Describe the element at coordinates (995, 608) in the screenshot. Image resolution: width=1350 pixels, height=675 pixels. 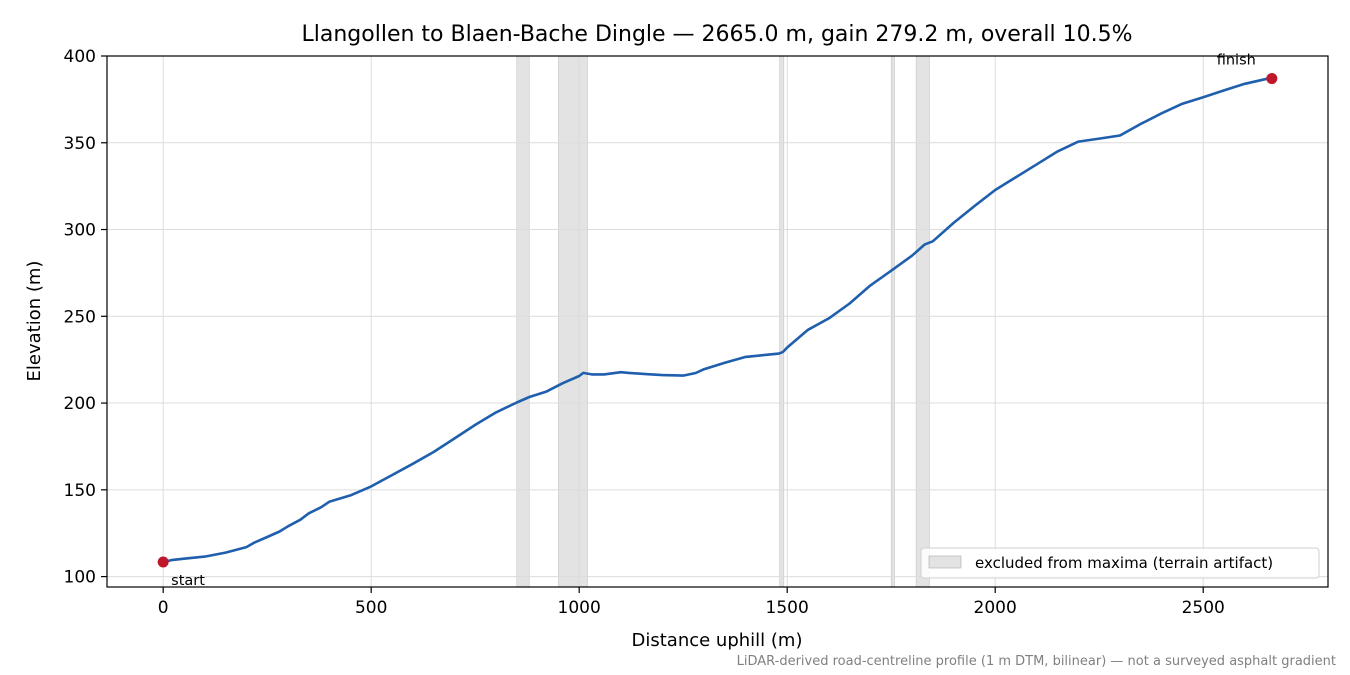
I see `x-tick-label-4: 2000` at that location.